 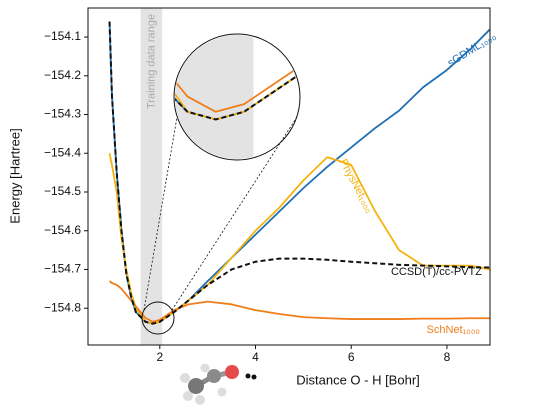 I want to click on x-tick-label: 8, so click(x=447, y=357).